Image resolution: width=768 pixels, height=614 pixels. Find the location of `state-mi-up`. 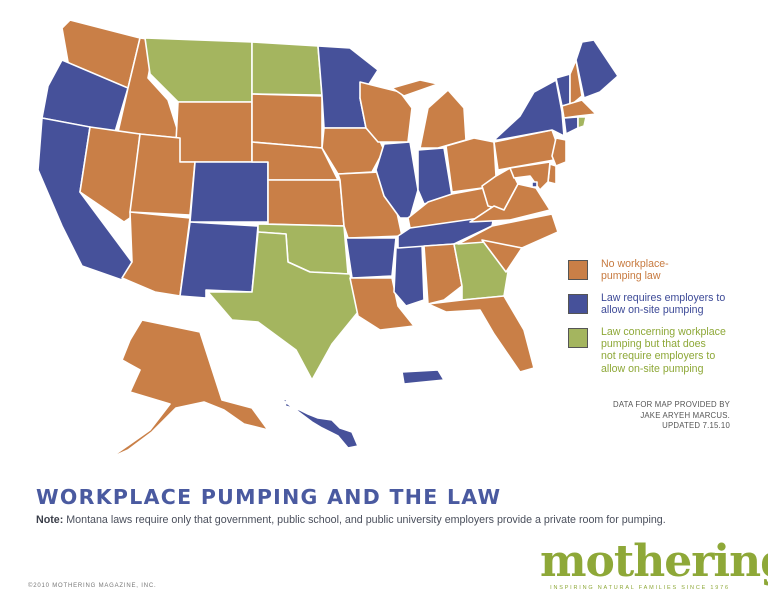

state-mi-up is located at coordinates (415, 88).